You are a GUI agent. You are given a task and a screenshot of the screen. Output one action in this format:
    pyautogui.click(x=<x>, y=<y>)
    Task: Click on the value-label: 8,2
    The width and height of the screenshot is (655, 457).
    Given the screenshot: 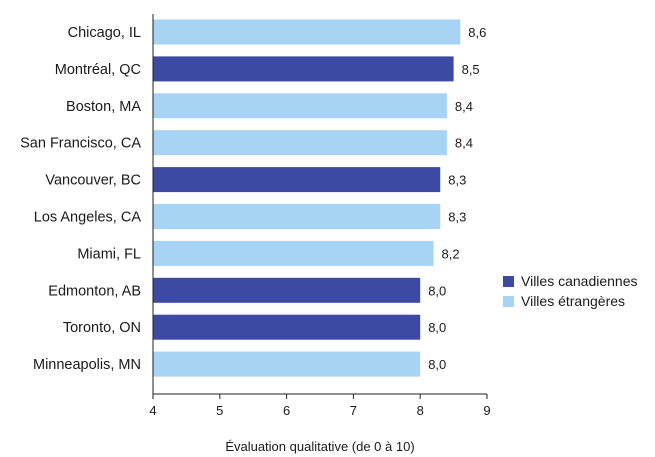 What is the action you would take?
    pyautogui.click(x=451, y=253)
    